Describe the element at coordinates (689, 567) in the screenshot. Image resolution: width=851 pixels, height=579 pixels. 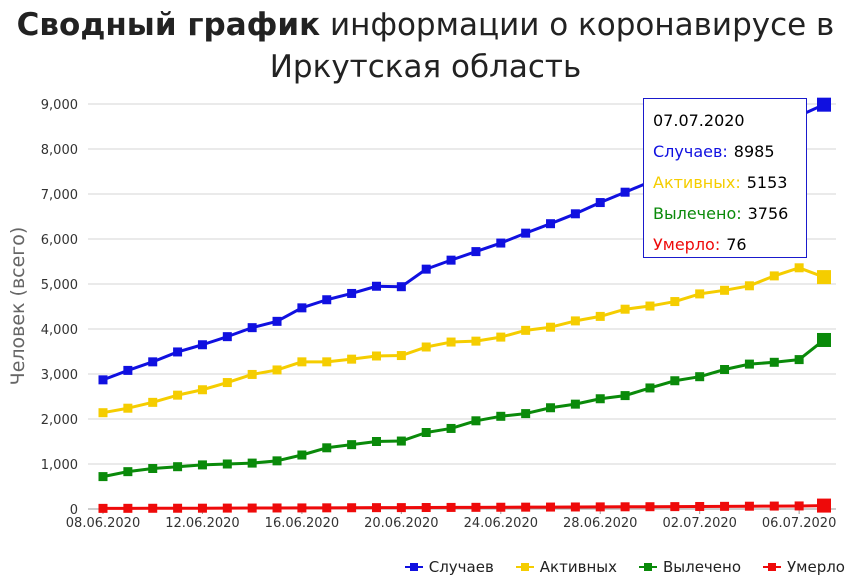
I see `legend-item-recovered: Вылечено` at that location.